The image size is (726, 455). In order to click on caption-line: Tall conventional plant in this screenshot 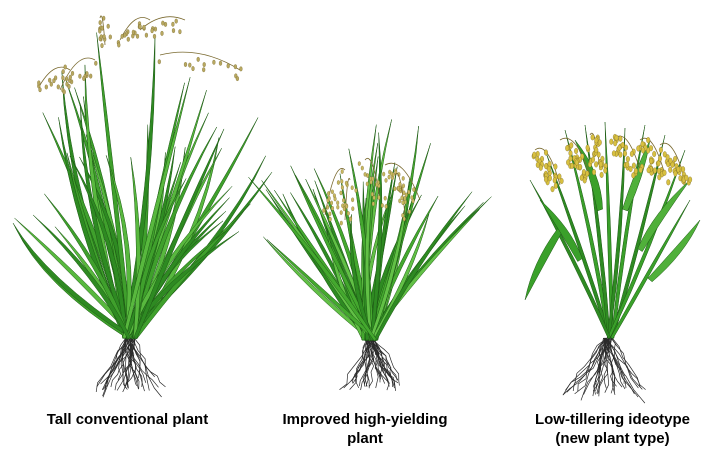, I will do `click(127, 419)`.